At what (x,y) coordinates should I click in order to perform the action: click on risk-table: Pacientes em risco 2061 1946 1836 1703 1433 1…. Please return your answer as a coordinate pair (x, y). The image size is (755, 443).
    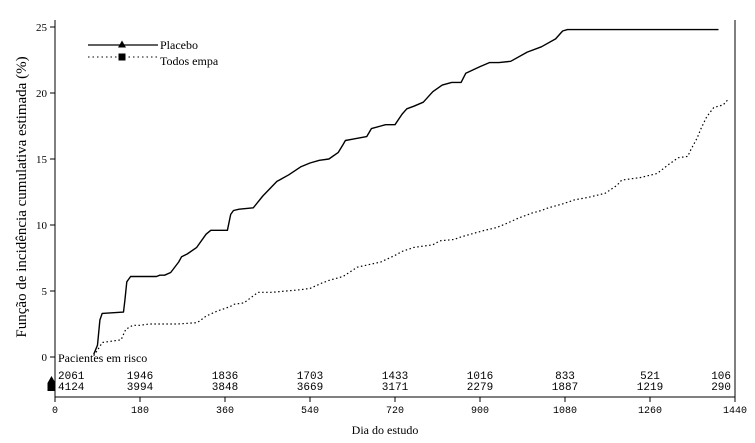
    Looking at the image, I should click on (389, 372).